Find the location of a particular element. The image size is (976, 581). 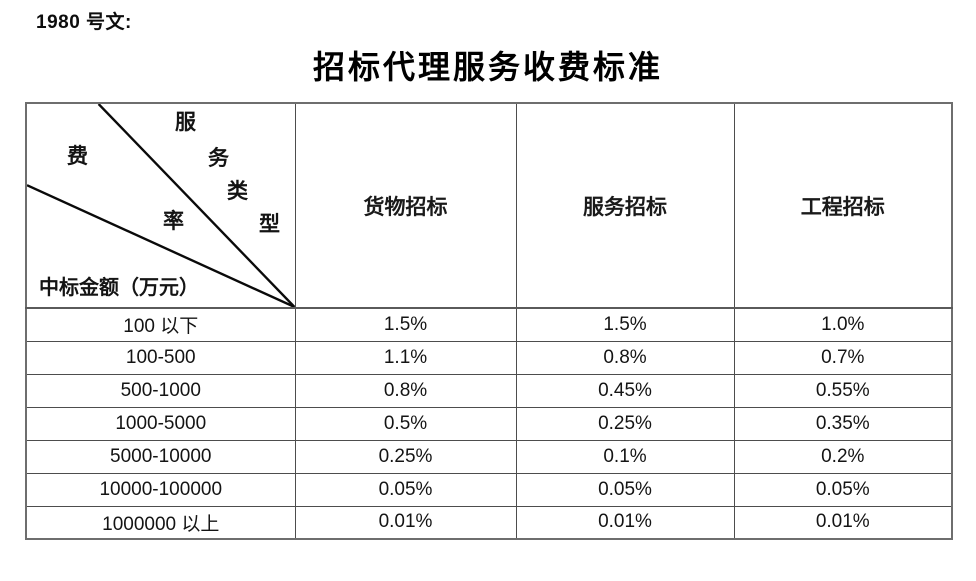

table-row: 100-500 1.1% 0.8% 0.7% is located at coordinates (489, 357).